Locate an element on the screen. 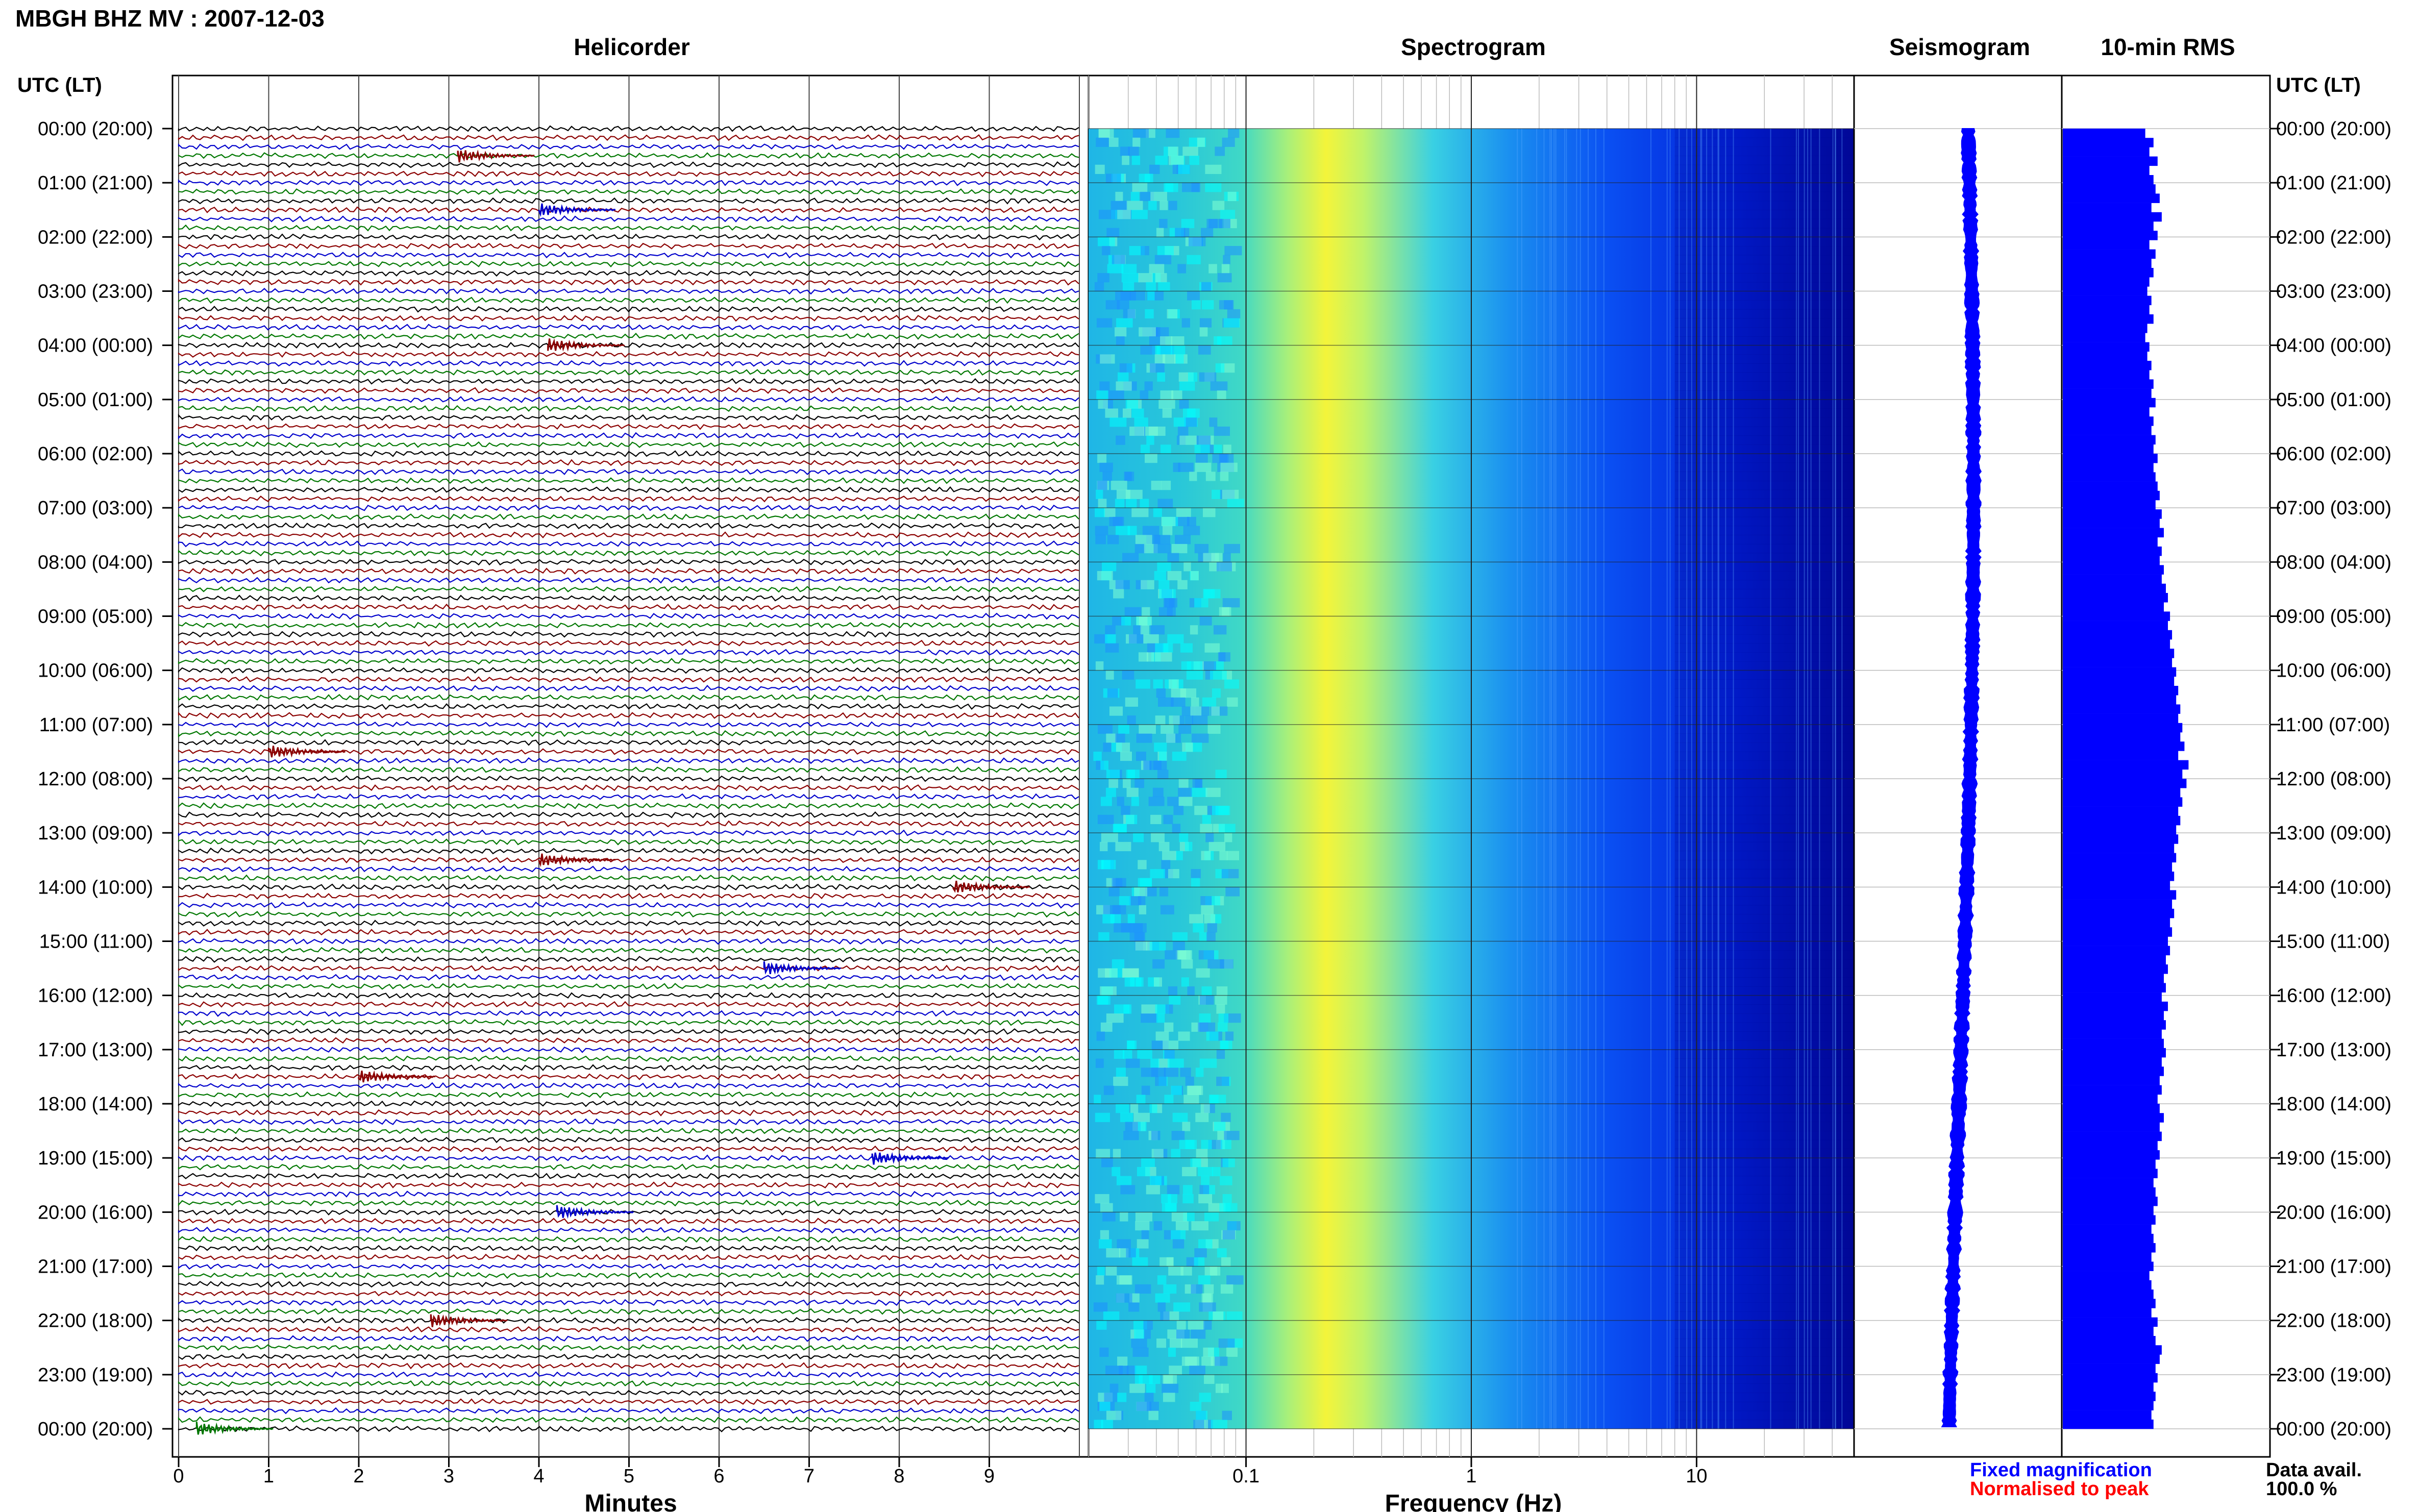 The image size is (2419, 1512). right-time-label: 13:00 (09:00) is located at coordinates (2333, 833).